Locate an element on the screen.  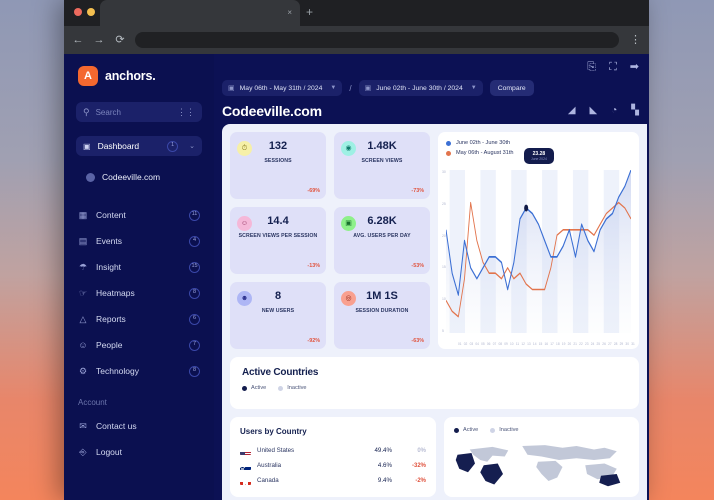
export-icon: ➡ is located at coordinates (634, 67).